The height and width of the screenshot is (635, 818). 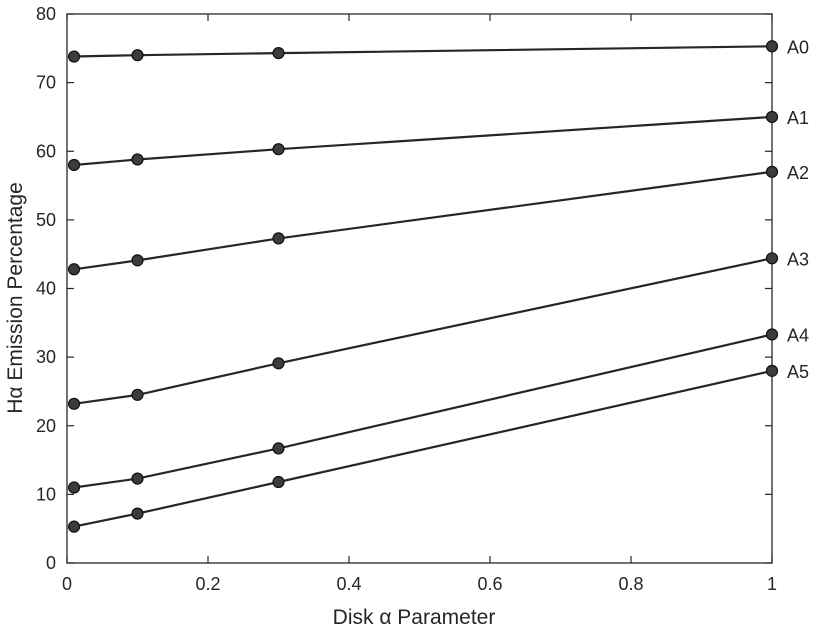 I want to click on series-a0: A0, so click(x=438, y=50).